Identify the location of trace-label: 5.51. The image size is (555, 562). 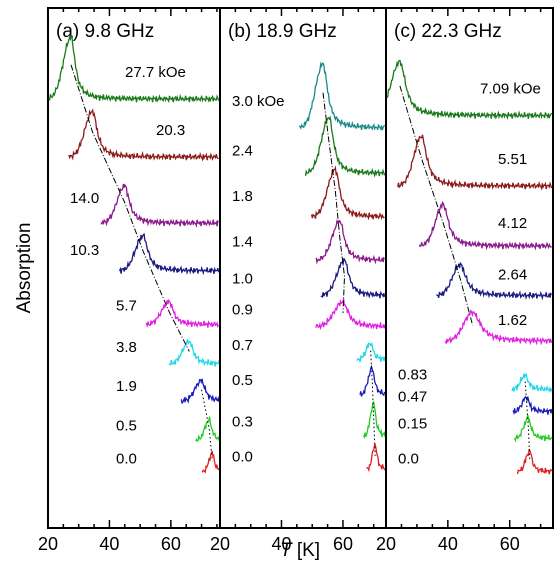
(512, 159).